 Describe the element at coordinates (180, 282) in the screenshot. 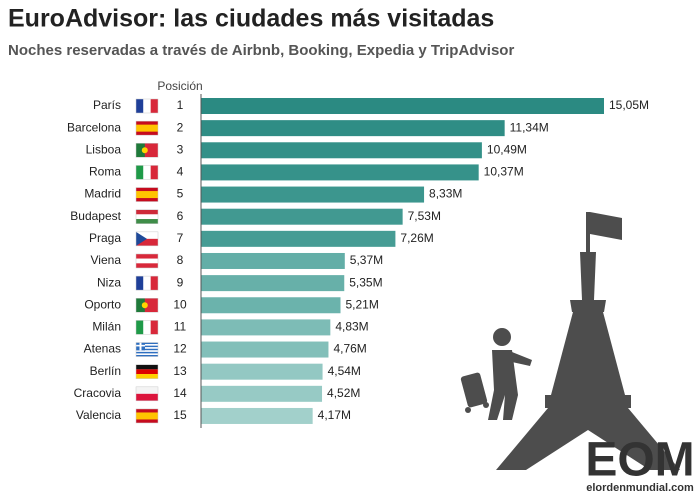

I see `position-label: 9` at that location.